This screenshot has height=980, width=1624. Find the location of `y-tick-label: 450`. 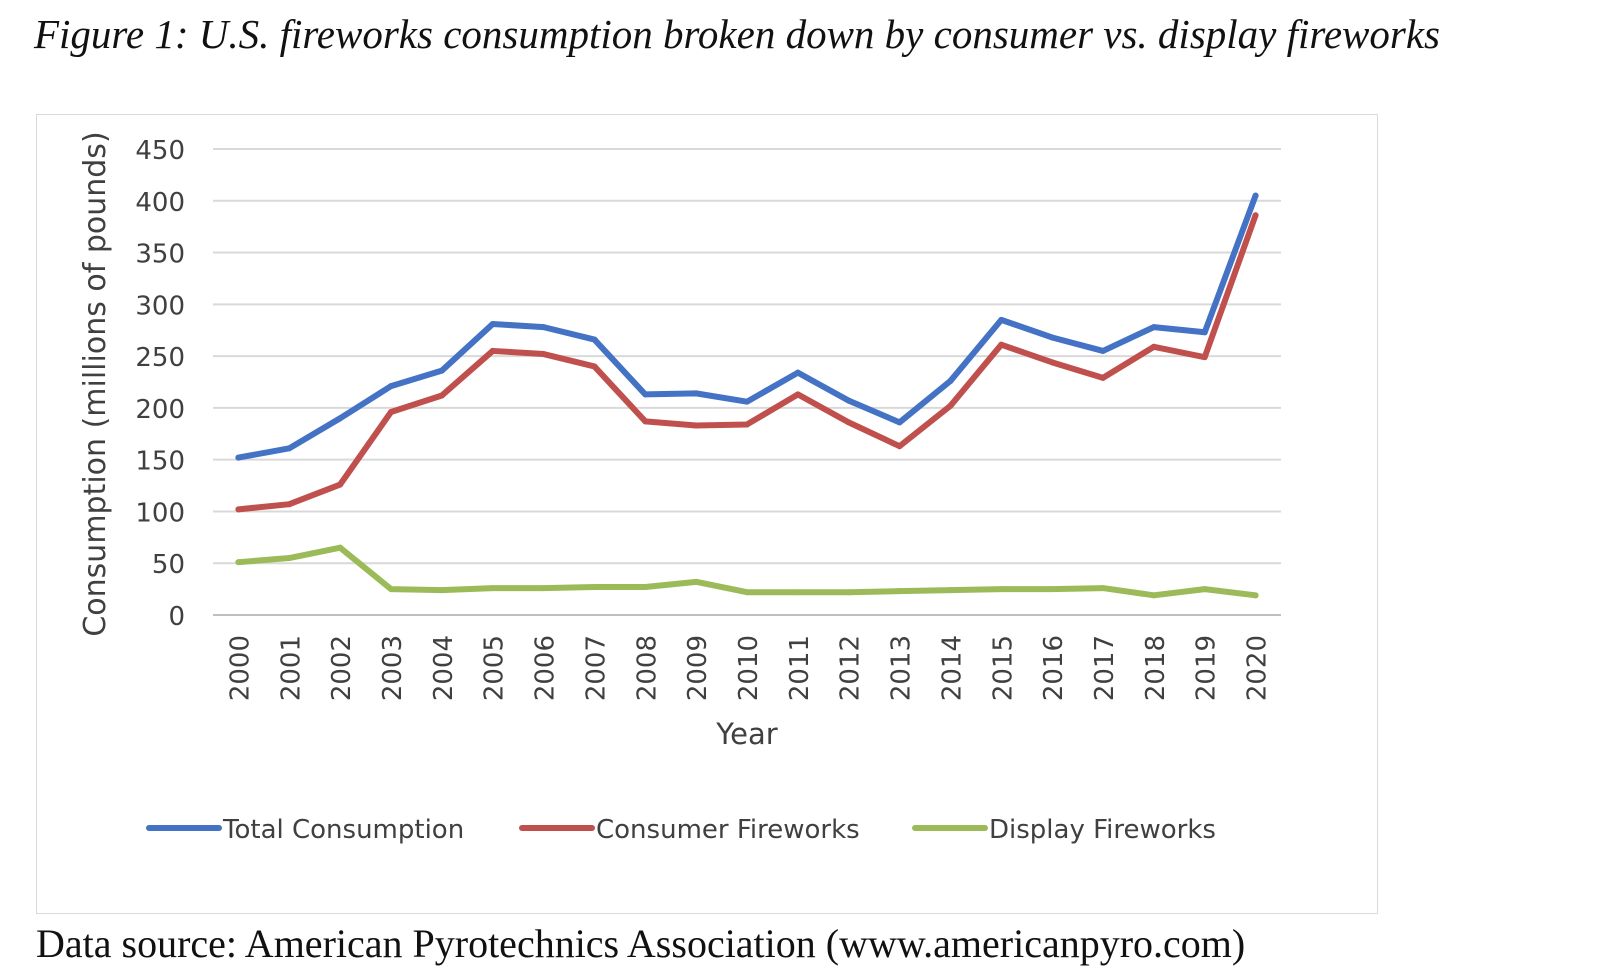

y-tick-label: 450 is located at coordinates (160, 151).